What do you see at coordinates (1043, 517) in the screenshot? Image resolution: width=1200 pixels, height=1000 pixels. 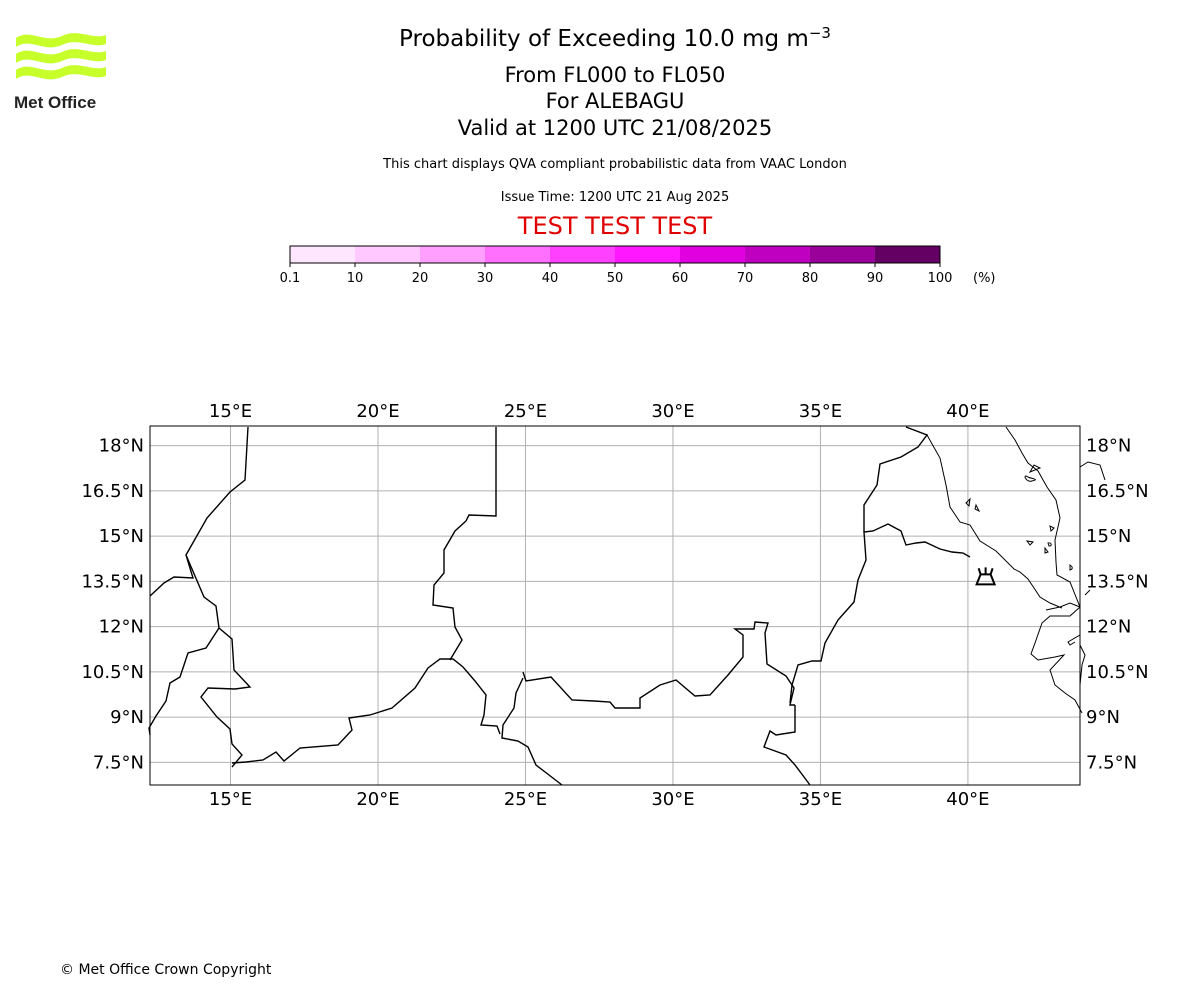 I see `coast-red-sea-east` at bounding box center [1043, 517].